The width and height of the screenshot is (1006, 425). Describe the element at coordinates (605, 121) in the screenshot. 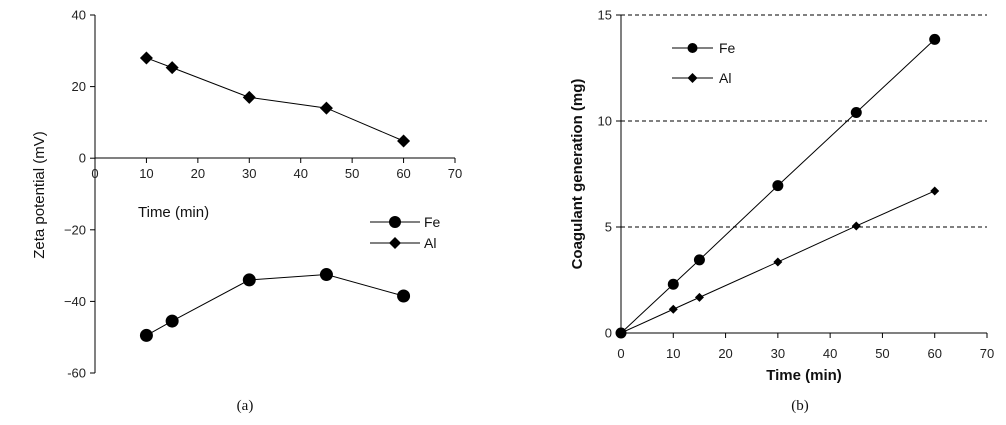

I see `y-tick-label: 10` at that location.